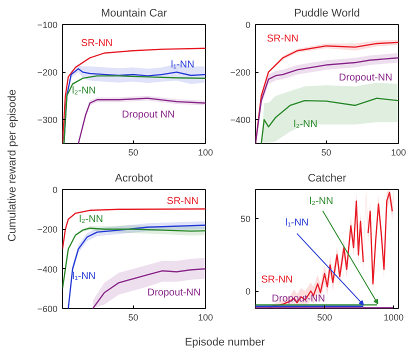 The height and width of the screenshot is (356, 408). What do you see at coordinates (297, 222) in the screenshot?
I see `text: l₁-NN` at bounding box center [297, 222].